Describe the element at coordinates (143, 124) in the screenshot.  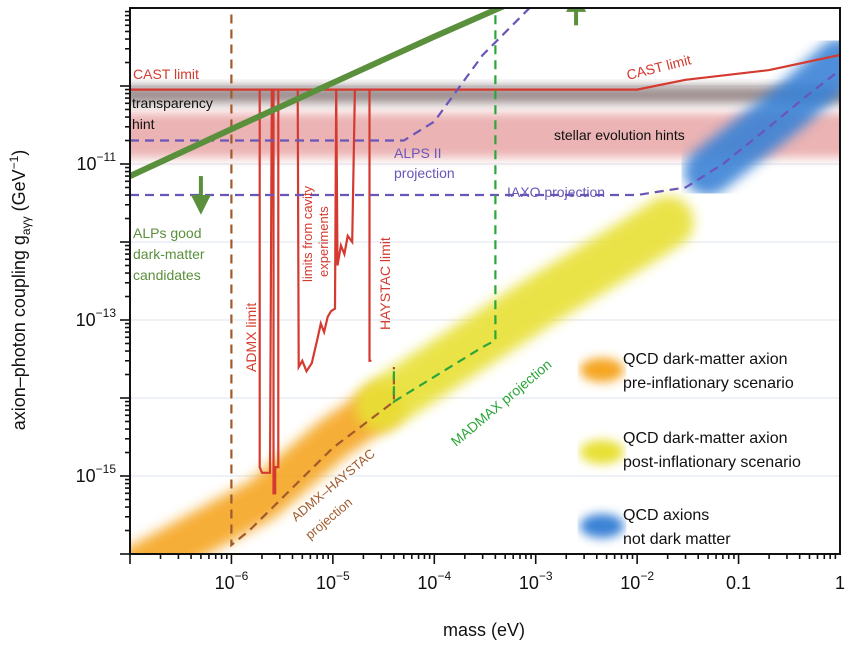
I see `transparency-label-2: hint` at that location.